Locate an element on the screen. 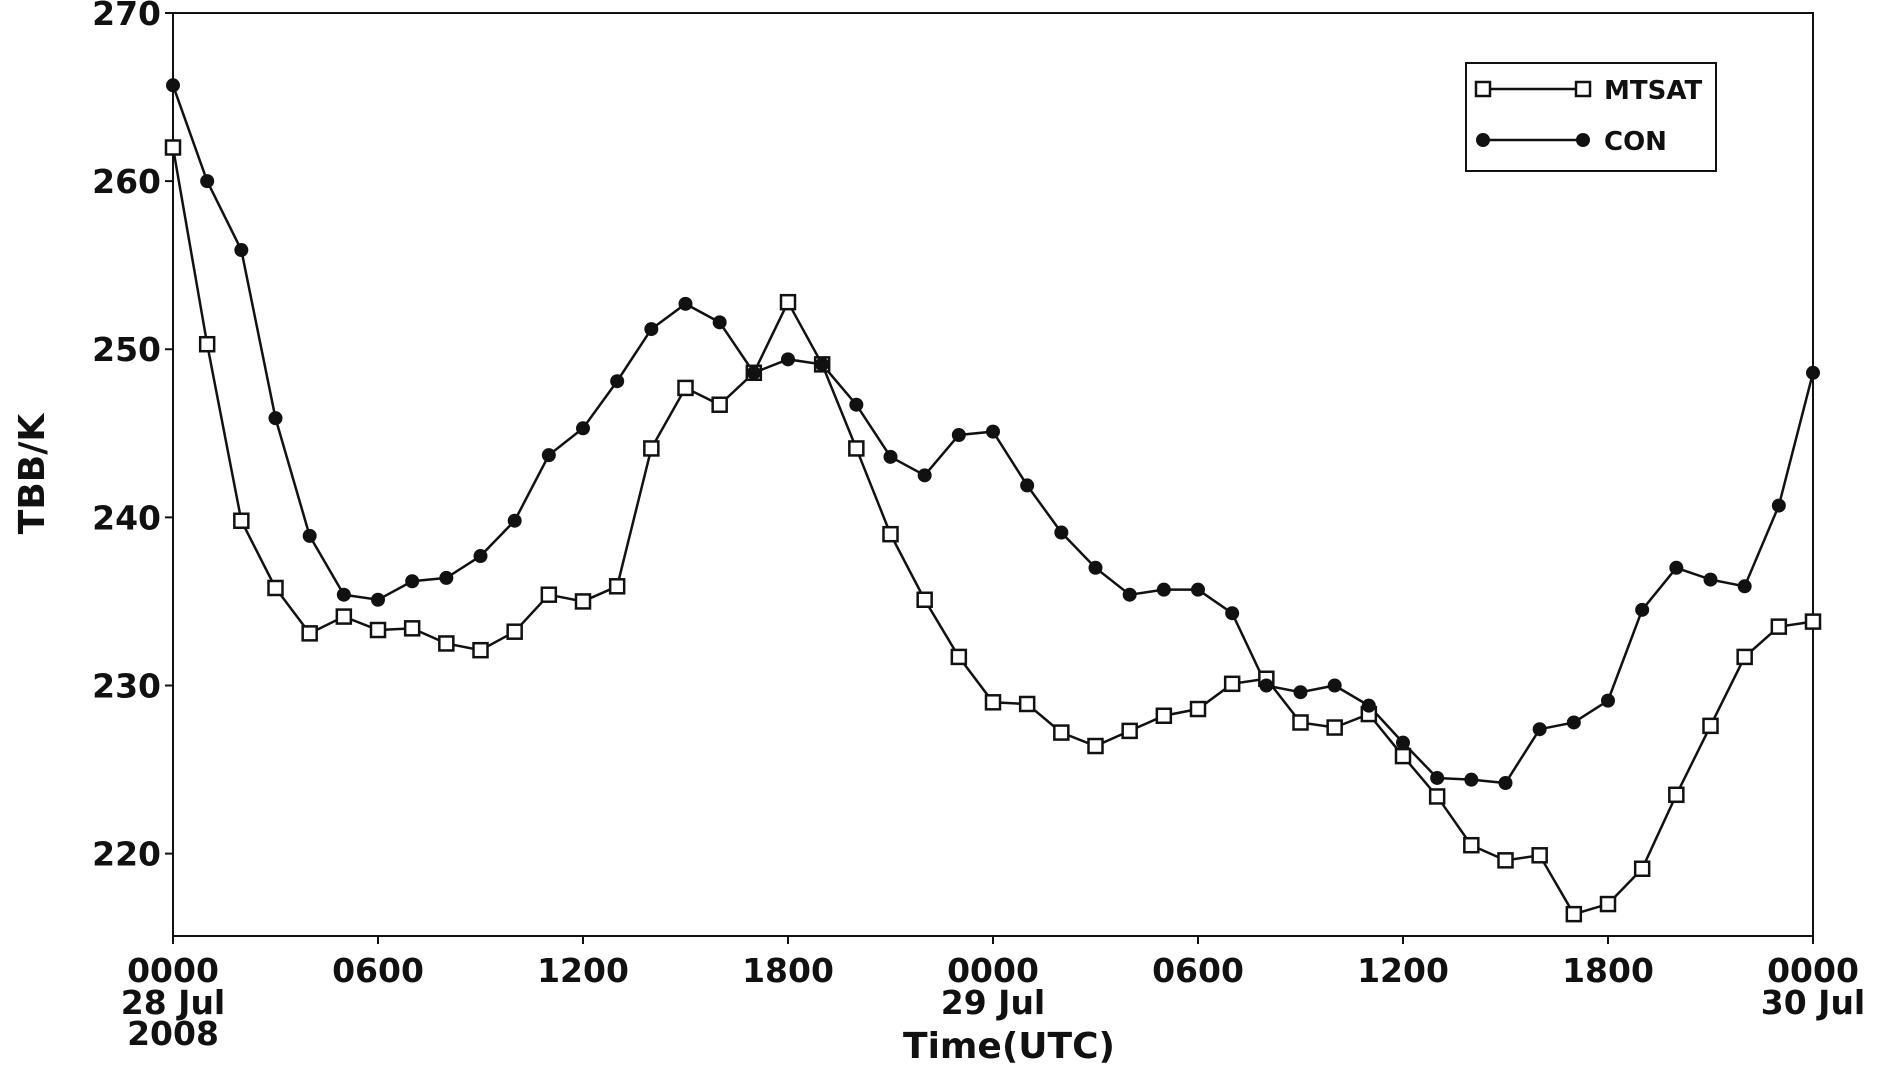 The width and height of the screenshot is (1902, 1068). y-tick-label: 260 is located at coordinates (126, 181).